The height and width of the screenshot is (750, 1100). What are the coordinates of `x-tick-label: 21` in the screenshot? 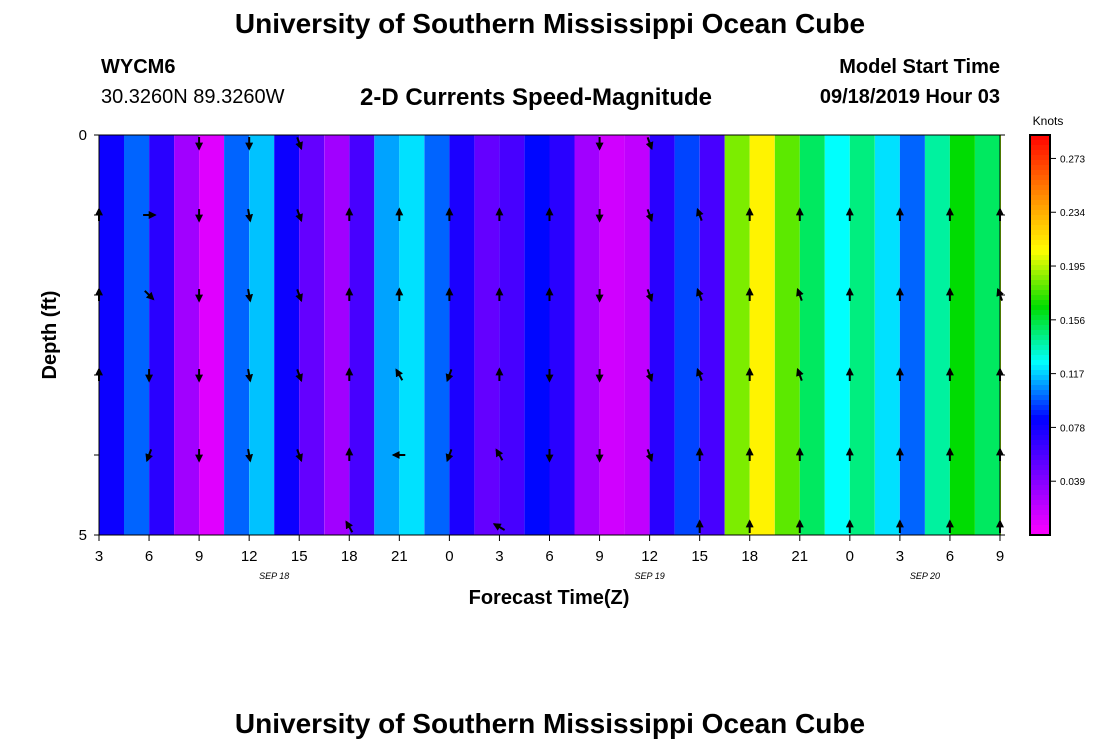 It's located at (799, 556).